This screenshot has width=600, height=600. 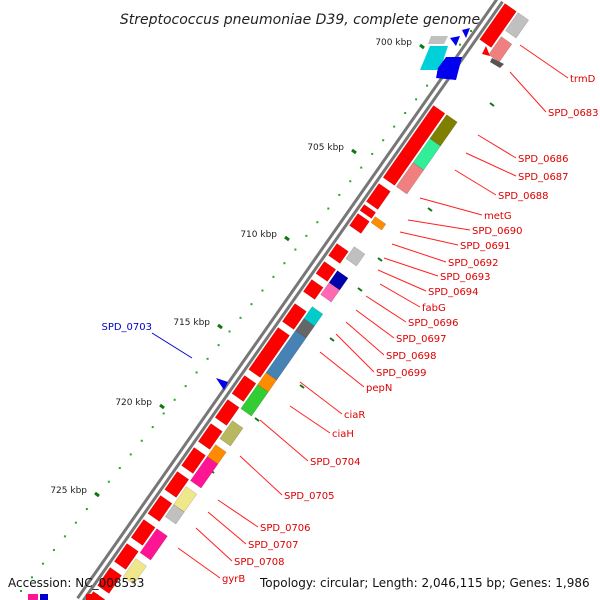 What do you see at coordinates (573, 113) in the screenshot?
I see `gene-label: SPD_0683` at bounding box center [573, 113].